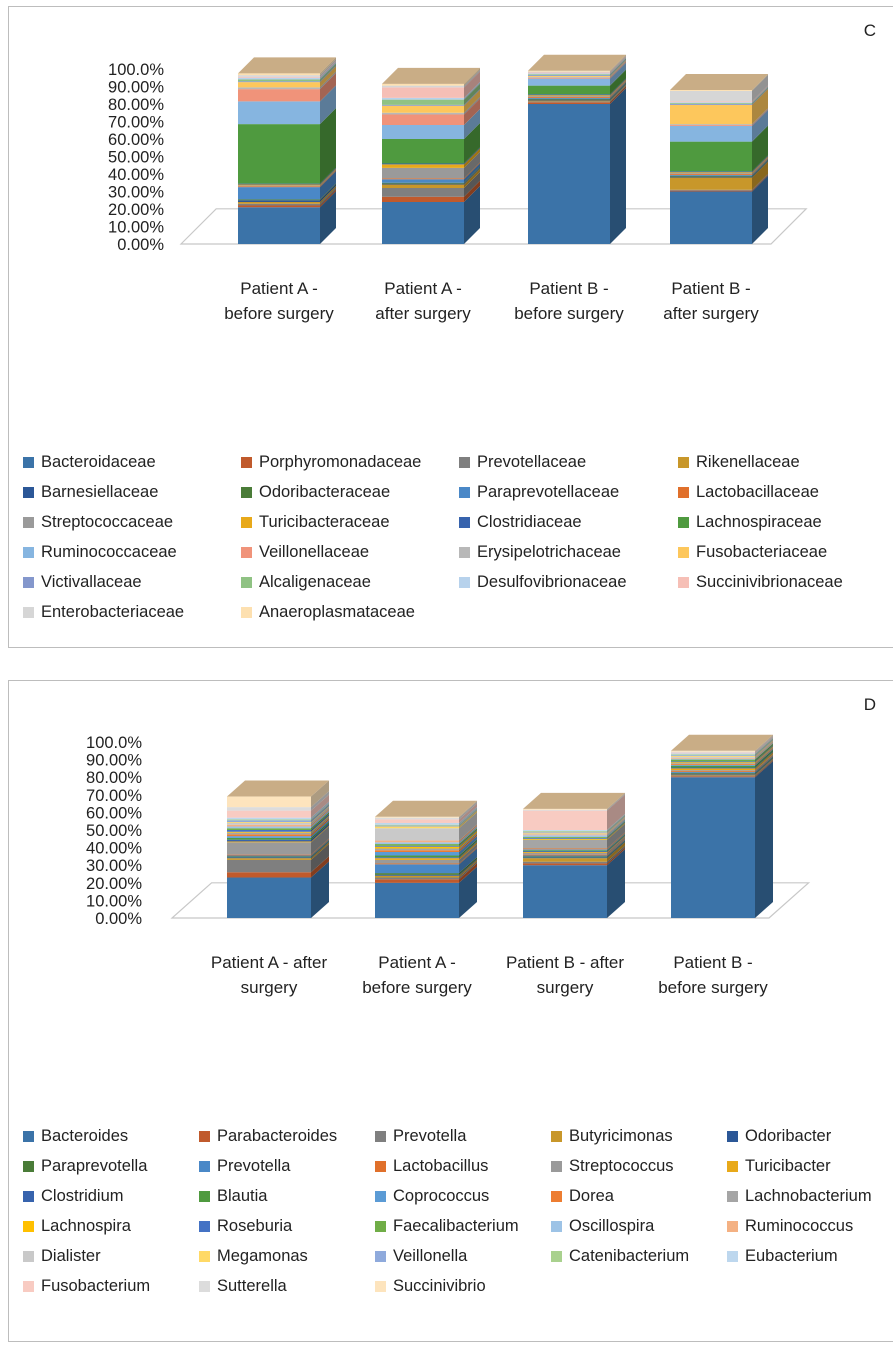 The height and width of the screenshot is (1347, 893). I want to click on legend-label: Odoribacter, so click(788, 1136).